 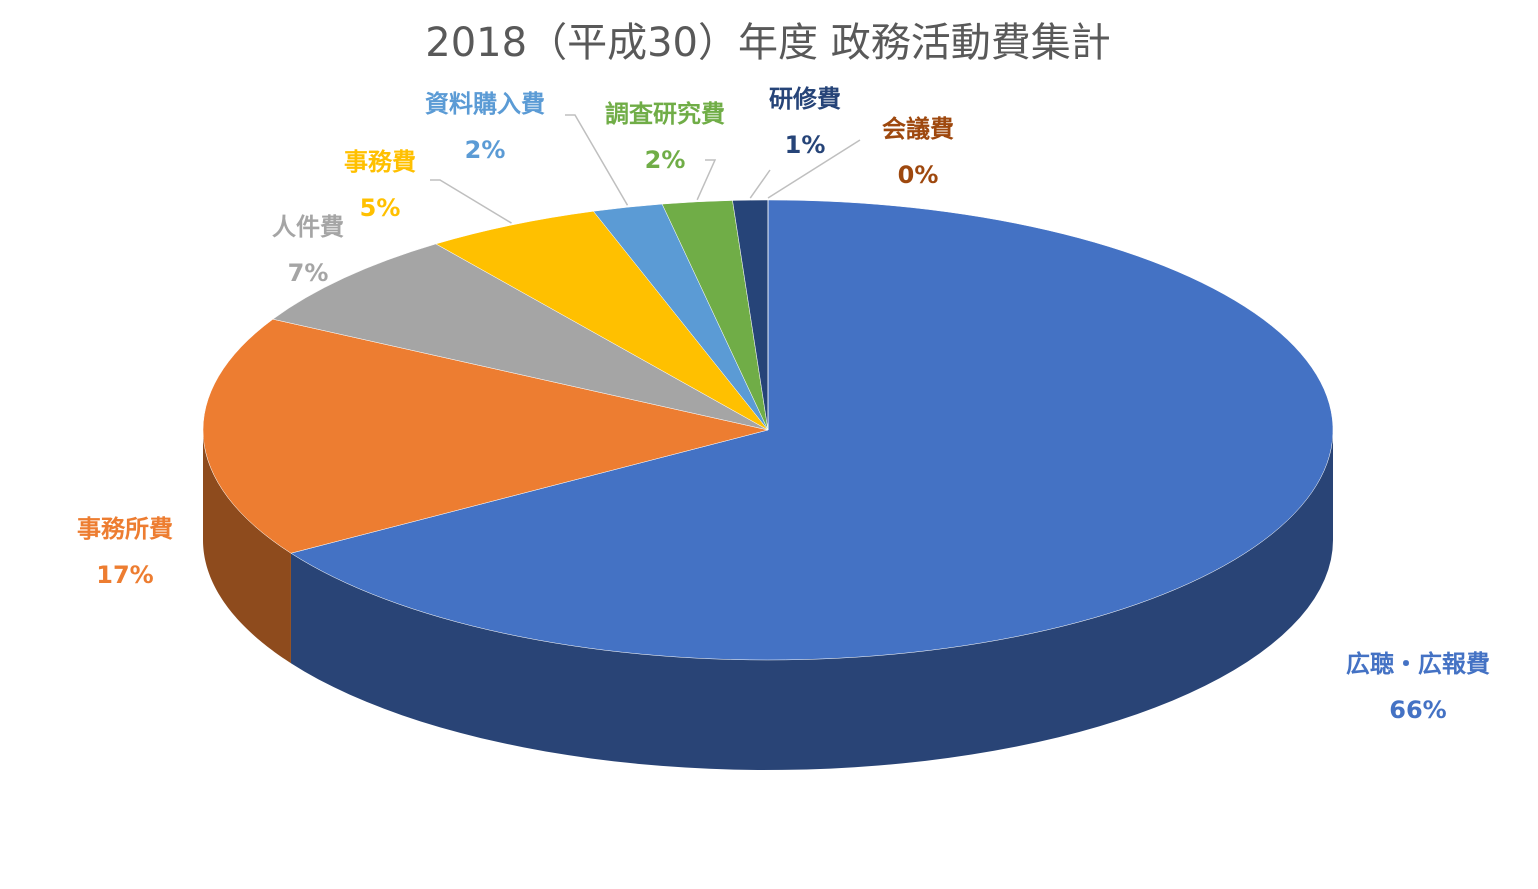 What do you see at coordinates (665, 114) in the screenshot?
I see `category-label: 調査研究費` at bounding box center [665, 114].